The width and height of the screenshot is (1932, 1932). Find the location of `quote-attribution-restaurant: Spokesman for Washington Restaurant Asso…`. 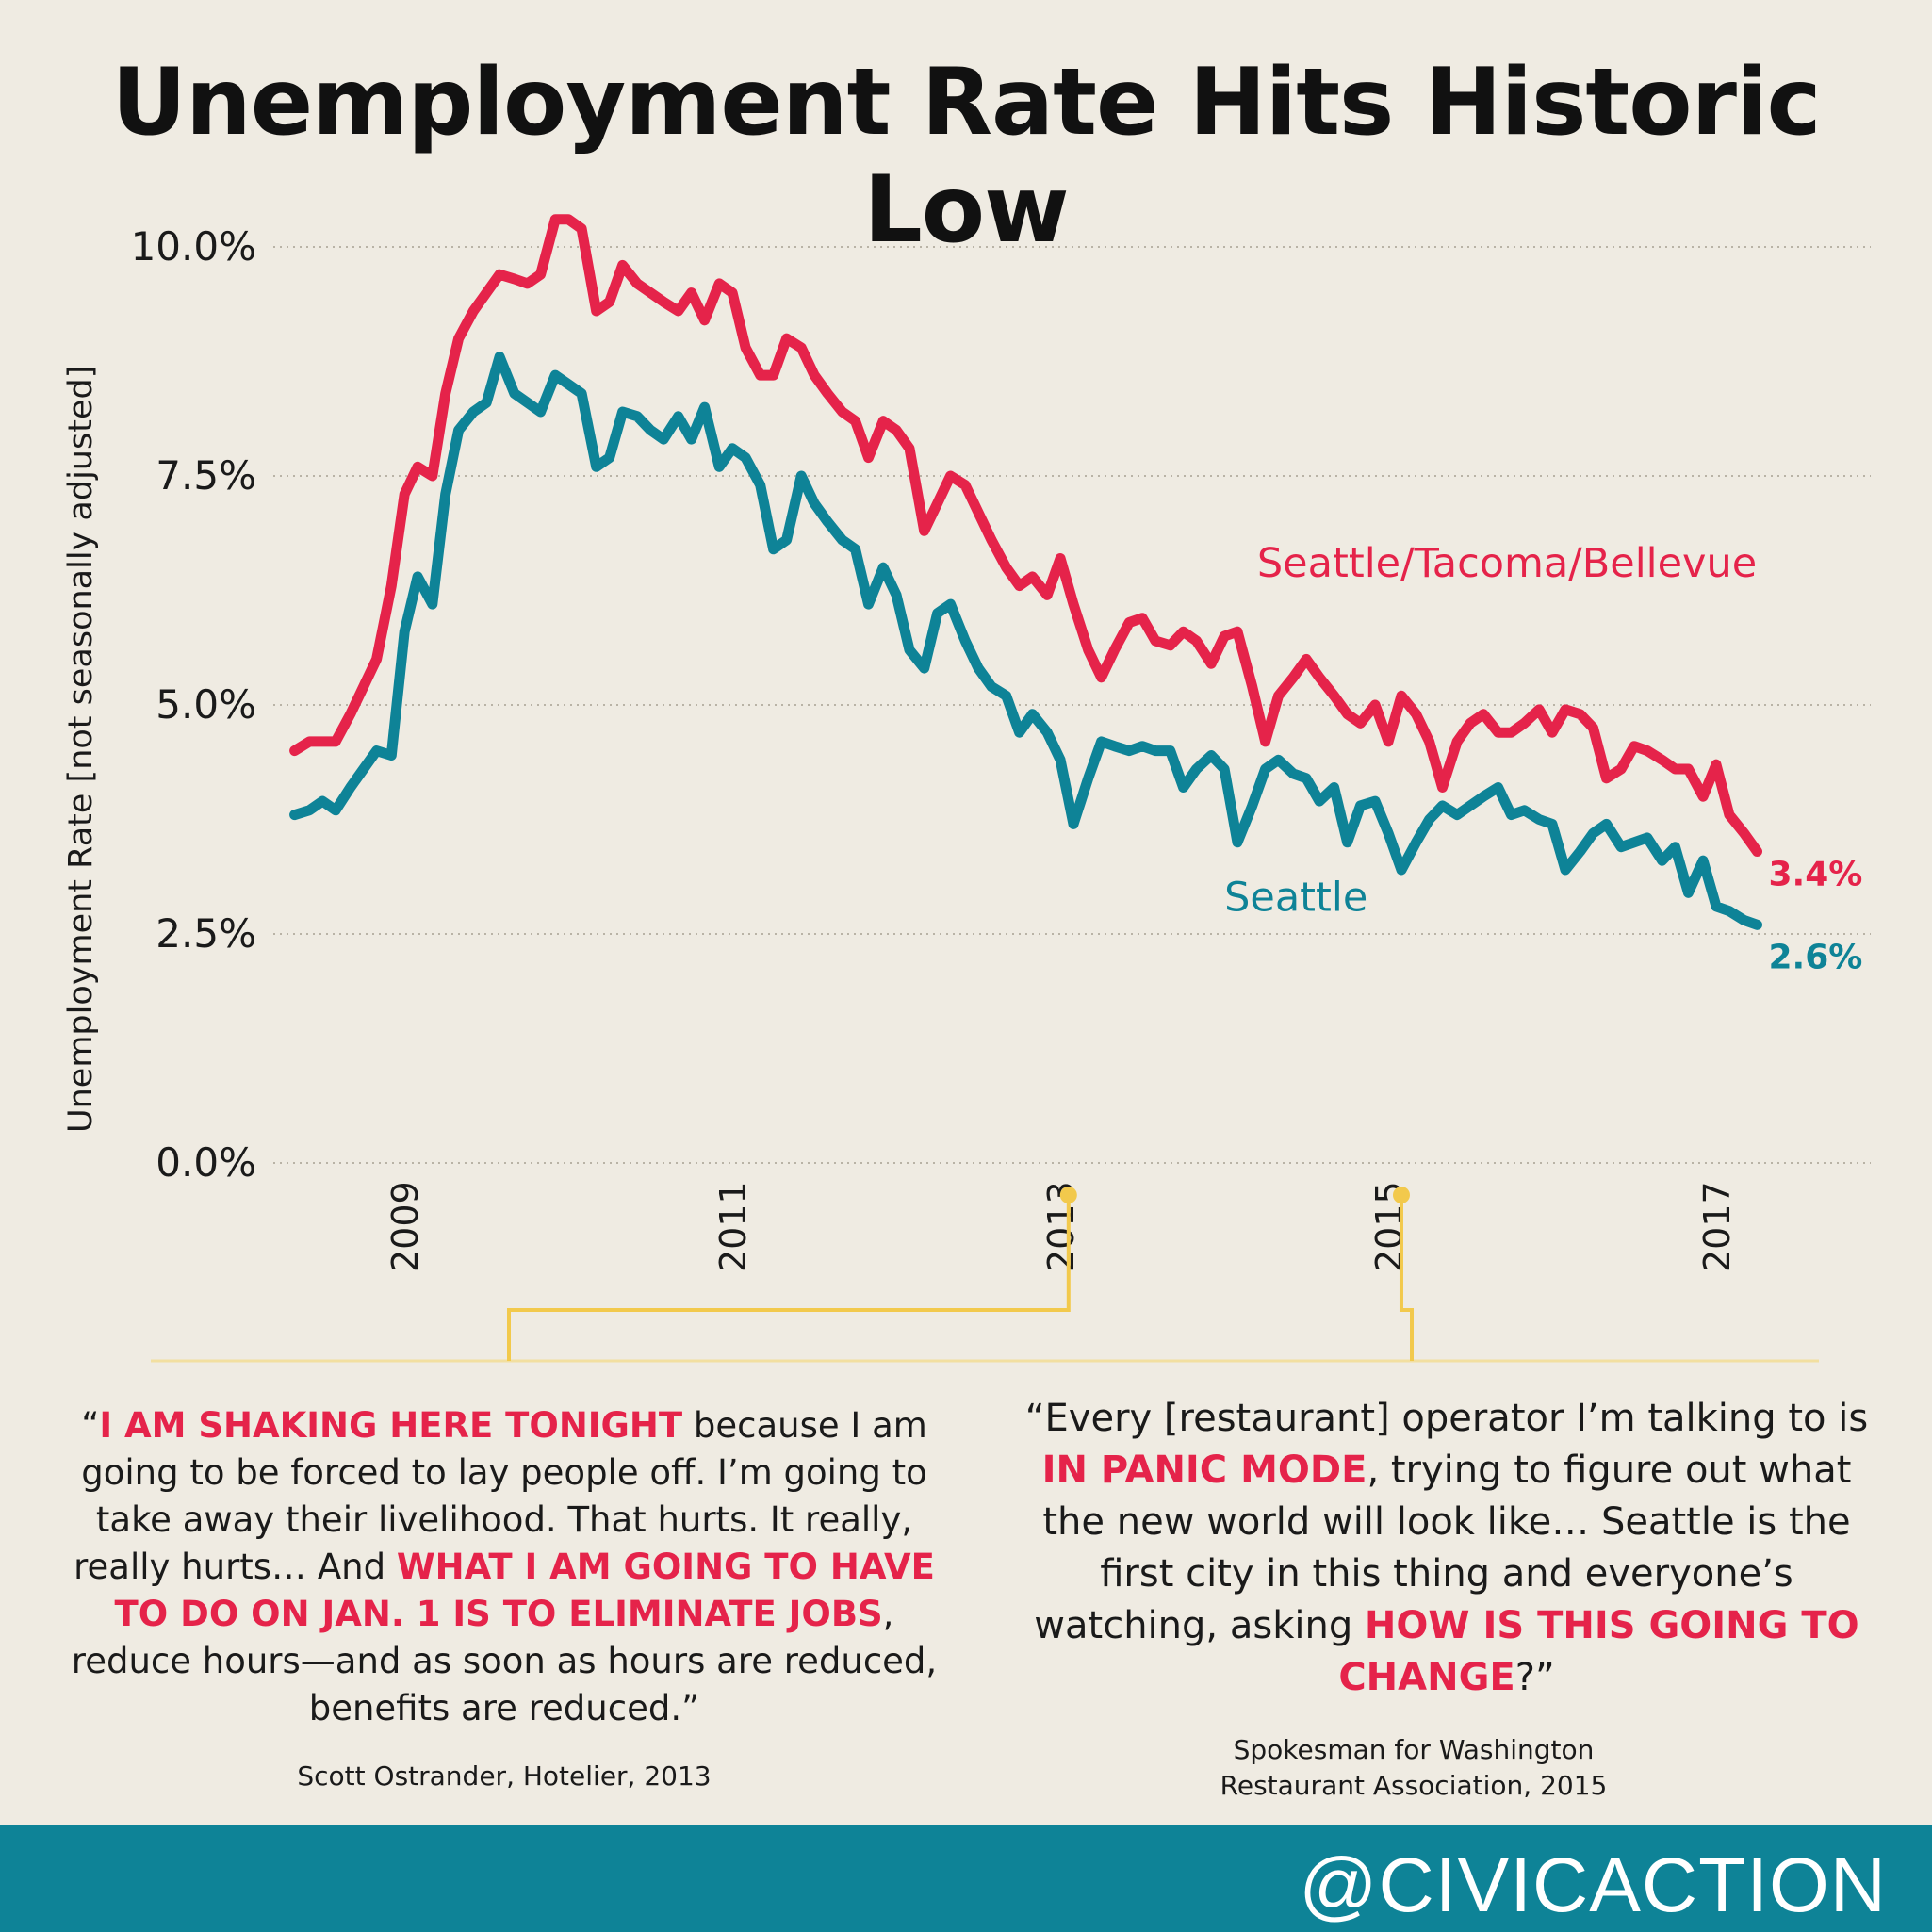

quote-attribution-restaurant: Spokesman for Washington Restaurant Asso… is located at coordinates (1414, 1768).